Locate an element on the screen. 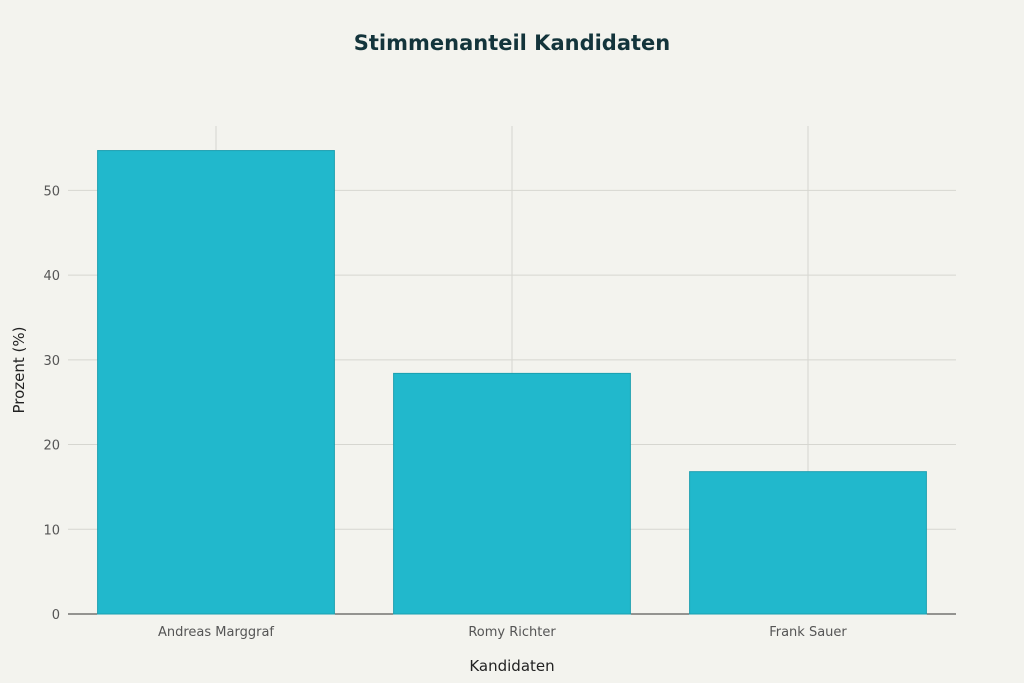 This screenshot has width=1024, height=683. y-tick-label: 50 is located at coordinates (51, 191).